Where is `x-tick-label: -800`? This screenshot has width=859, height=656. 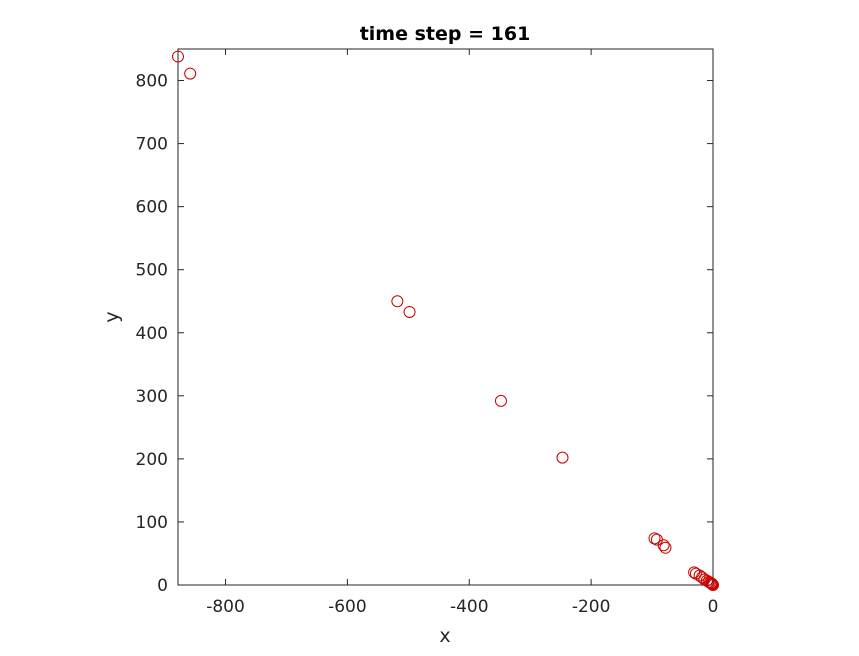 x-tick-label: -800 is located at coordinates (225, 607).